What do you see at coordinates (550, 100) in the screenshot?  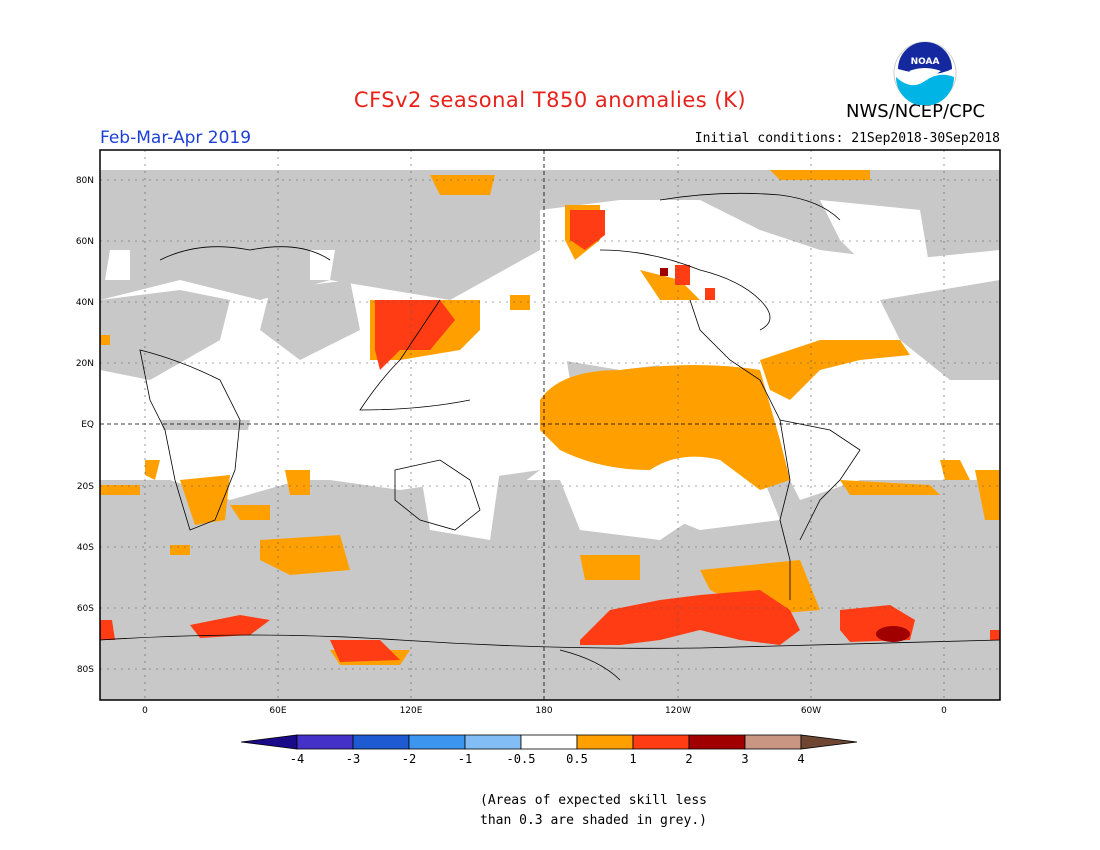 I see `map-title: CFSv2 seasonal T850 anomalies (K)` at bounding box center [550, 100].